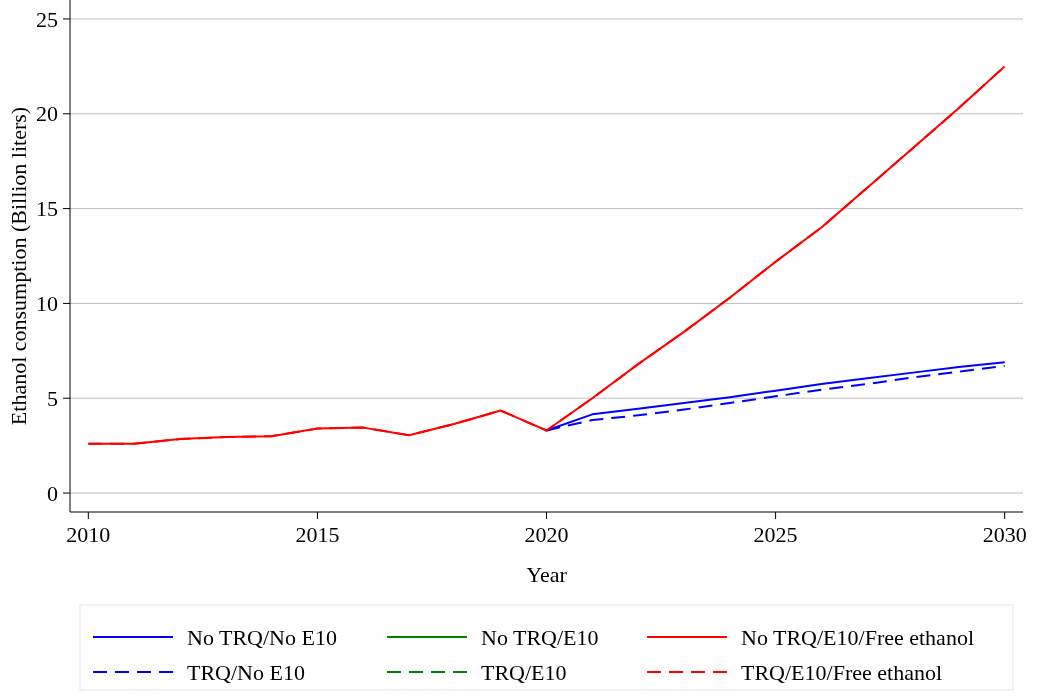 The image size is (1053, 698). I want to click on x-tick-label: 2020, so click(546, 534).